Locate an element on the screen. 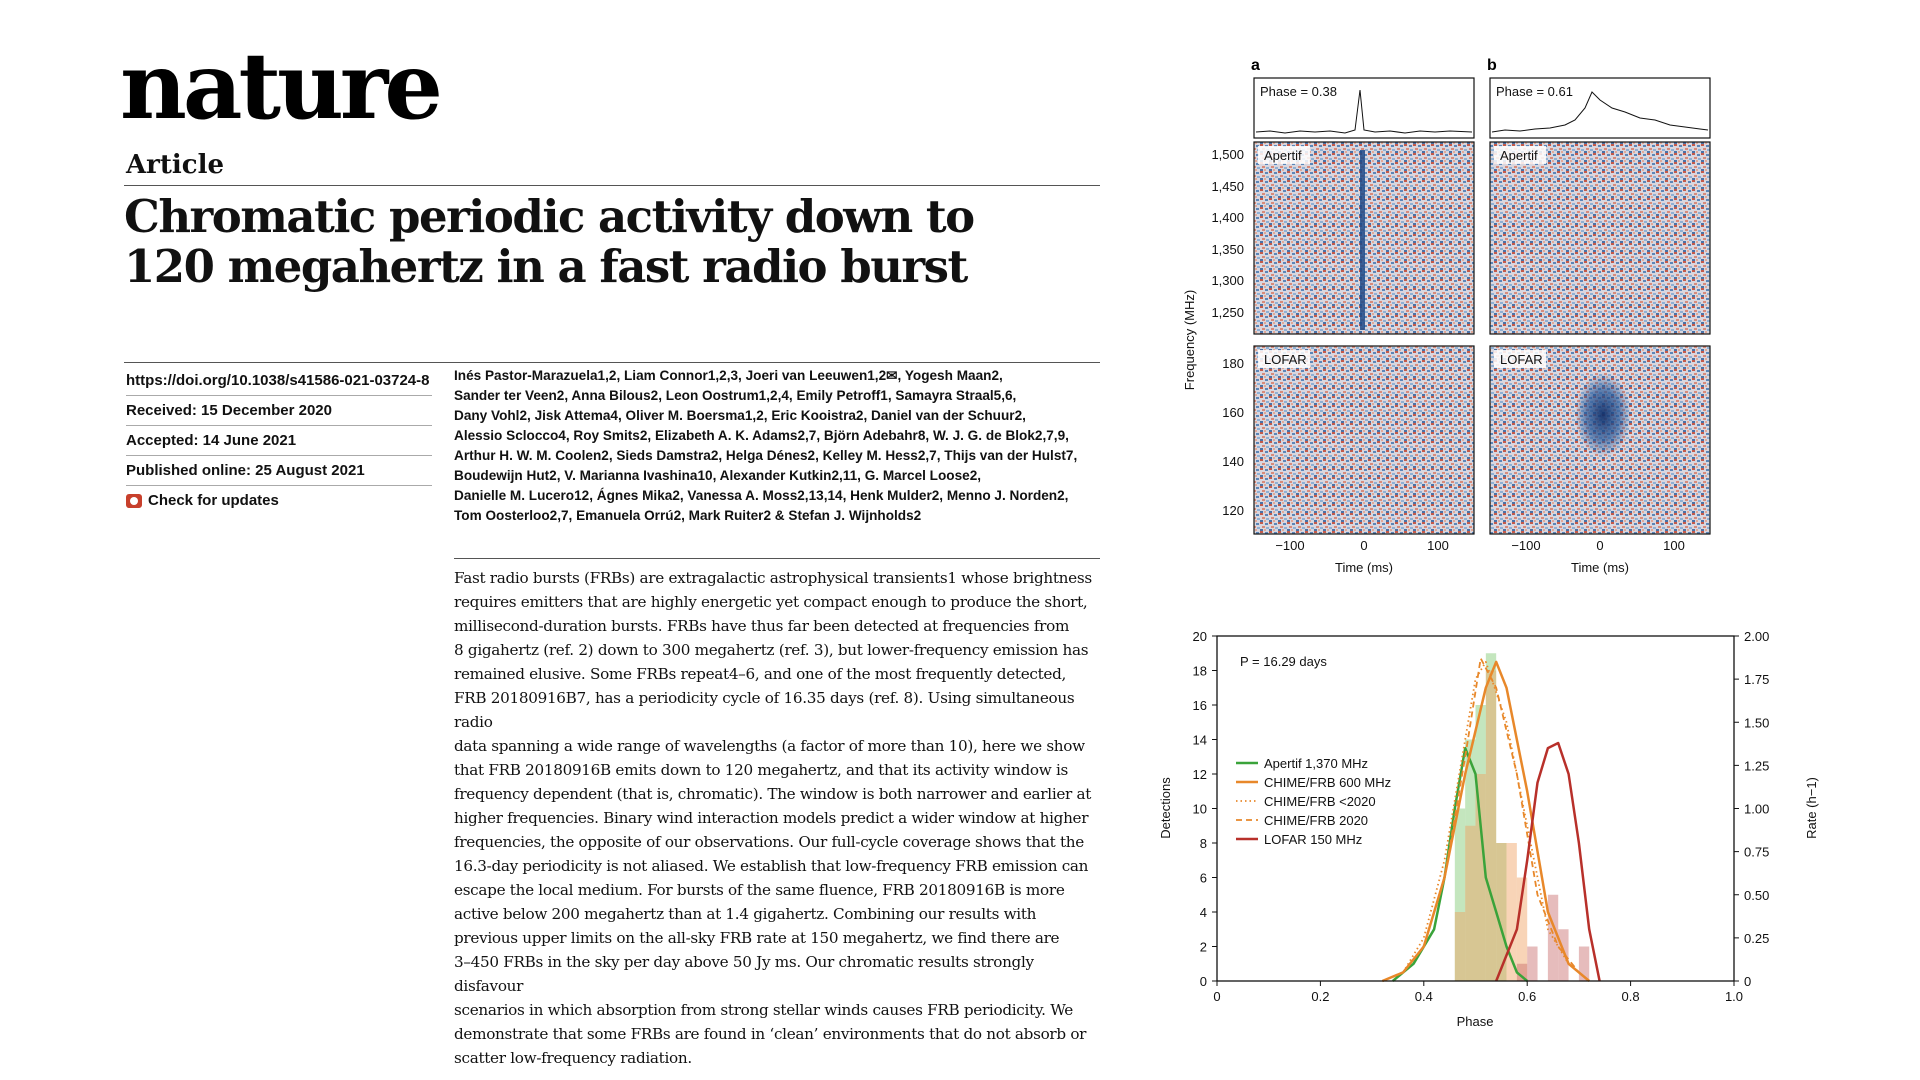  y-right-tick-label: 0.75 is located at coordinates (1756, 852).